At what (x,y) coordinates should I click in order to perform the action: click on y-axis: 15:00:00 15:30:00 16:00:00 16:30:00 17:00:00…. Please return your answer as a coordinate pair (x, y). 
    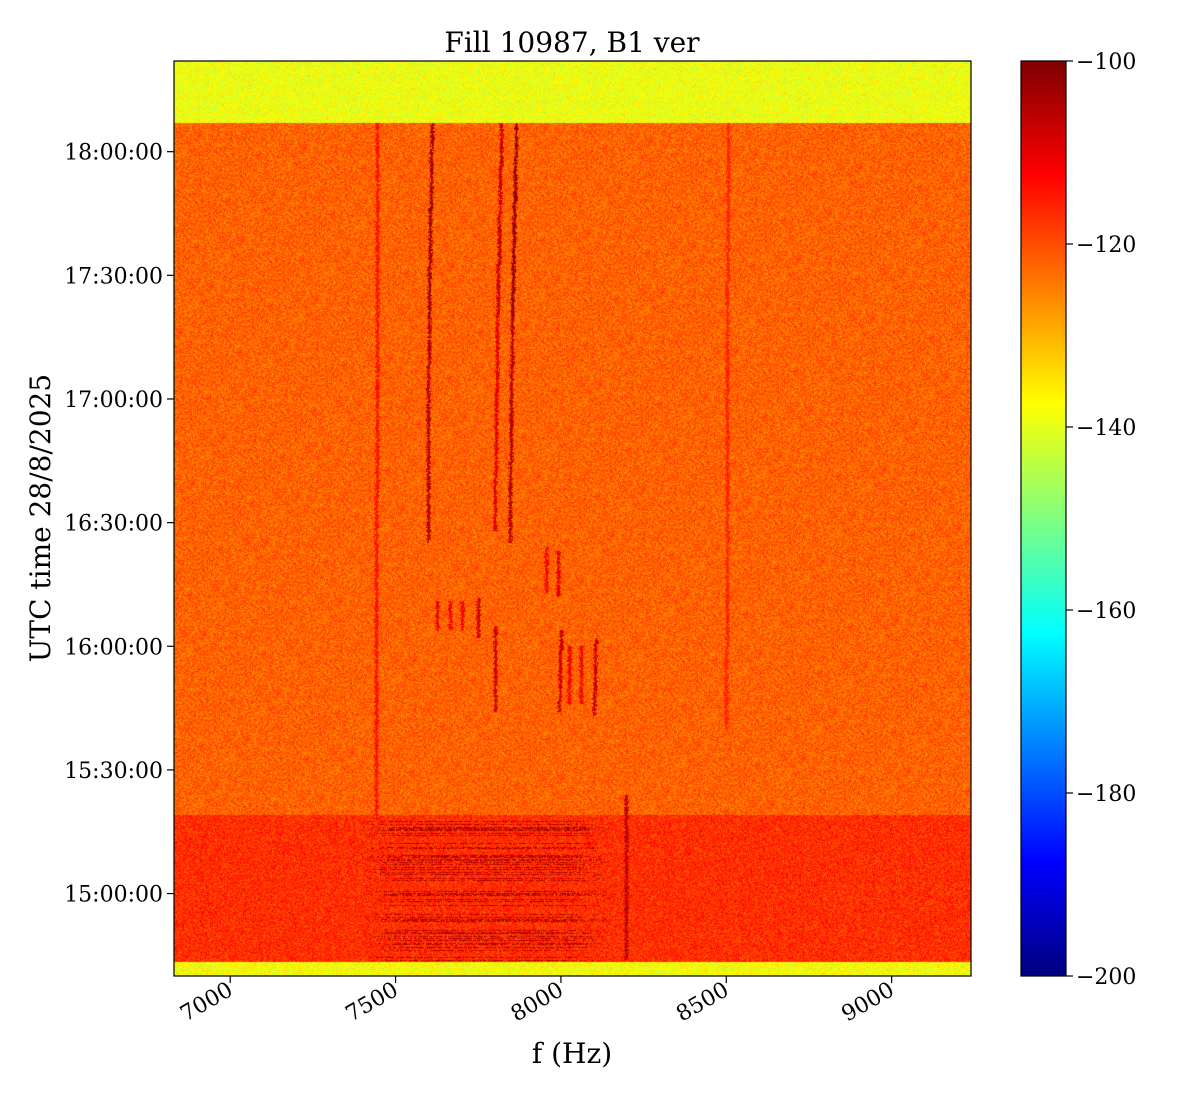
    Looking at the image, I should click on (119, 524).